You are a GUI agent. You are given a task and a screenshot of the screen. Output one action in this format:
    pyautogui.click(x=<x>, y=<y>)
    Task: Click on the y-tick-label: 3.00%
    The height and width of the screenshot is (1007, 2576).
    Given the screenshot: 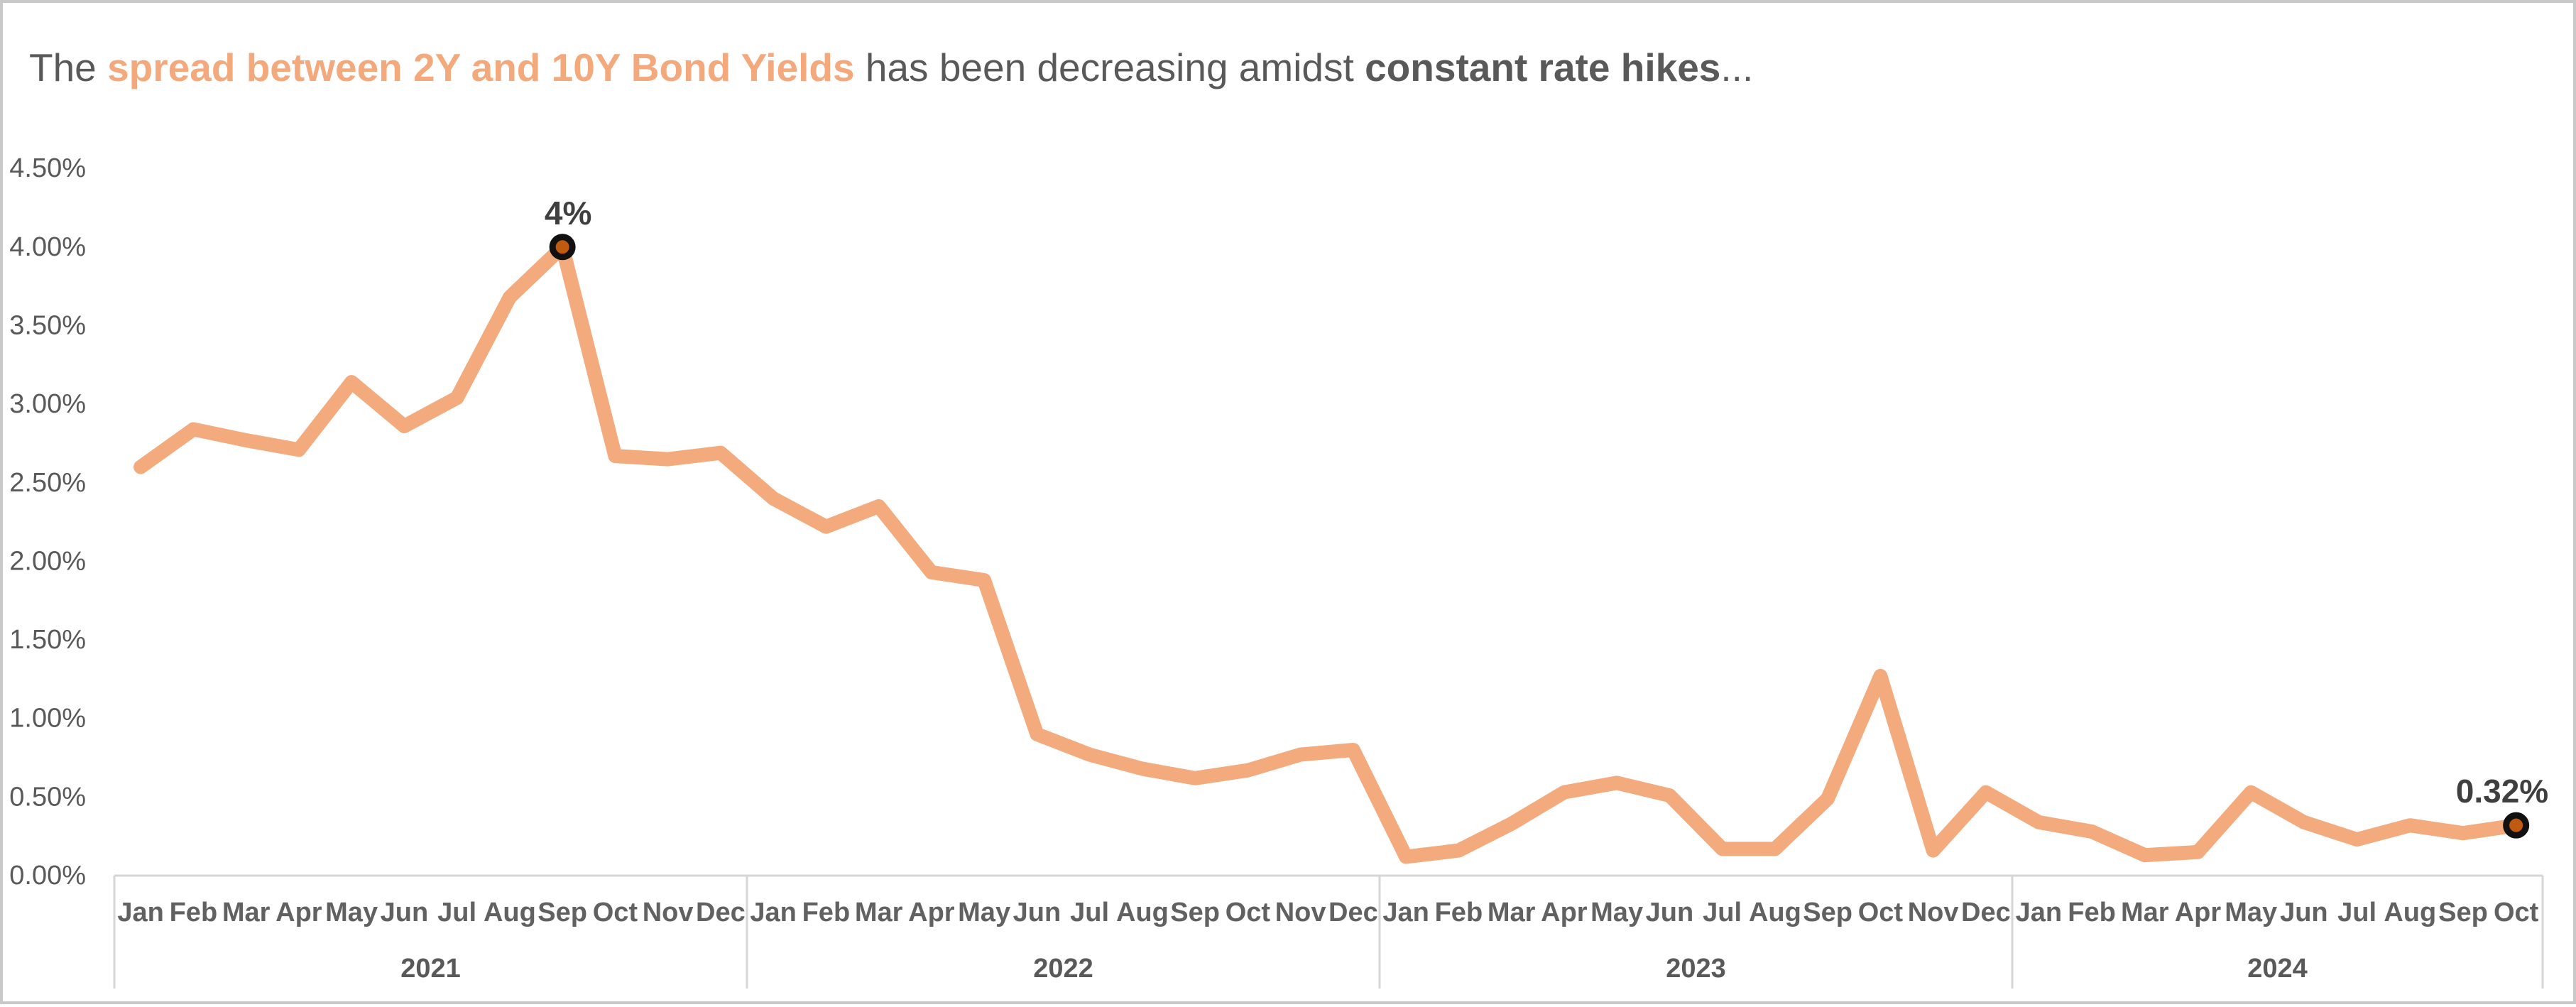 What is the action you would take?
    pyautogui.click(x=47, y=404)
    